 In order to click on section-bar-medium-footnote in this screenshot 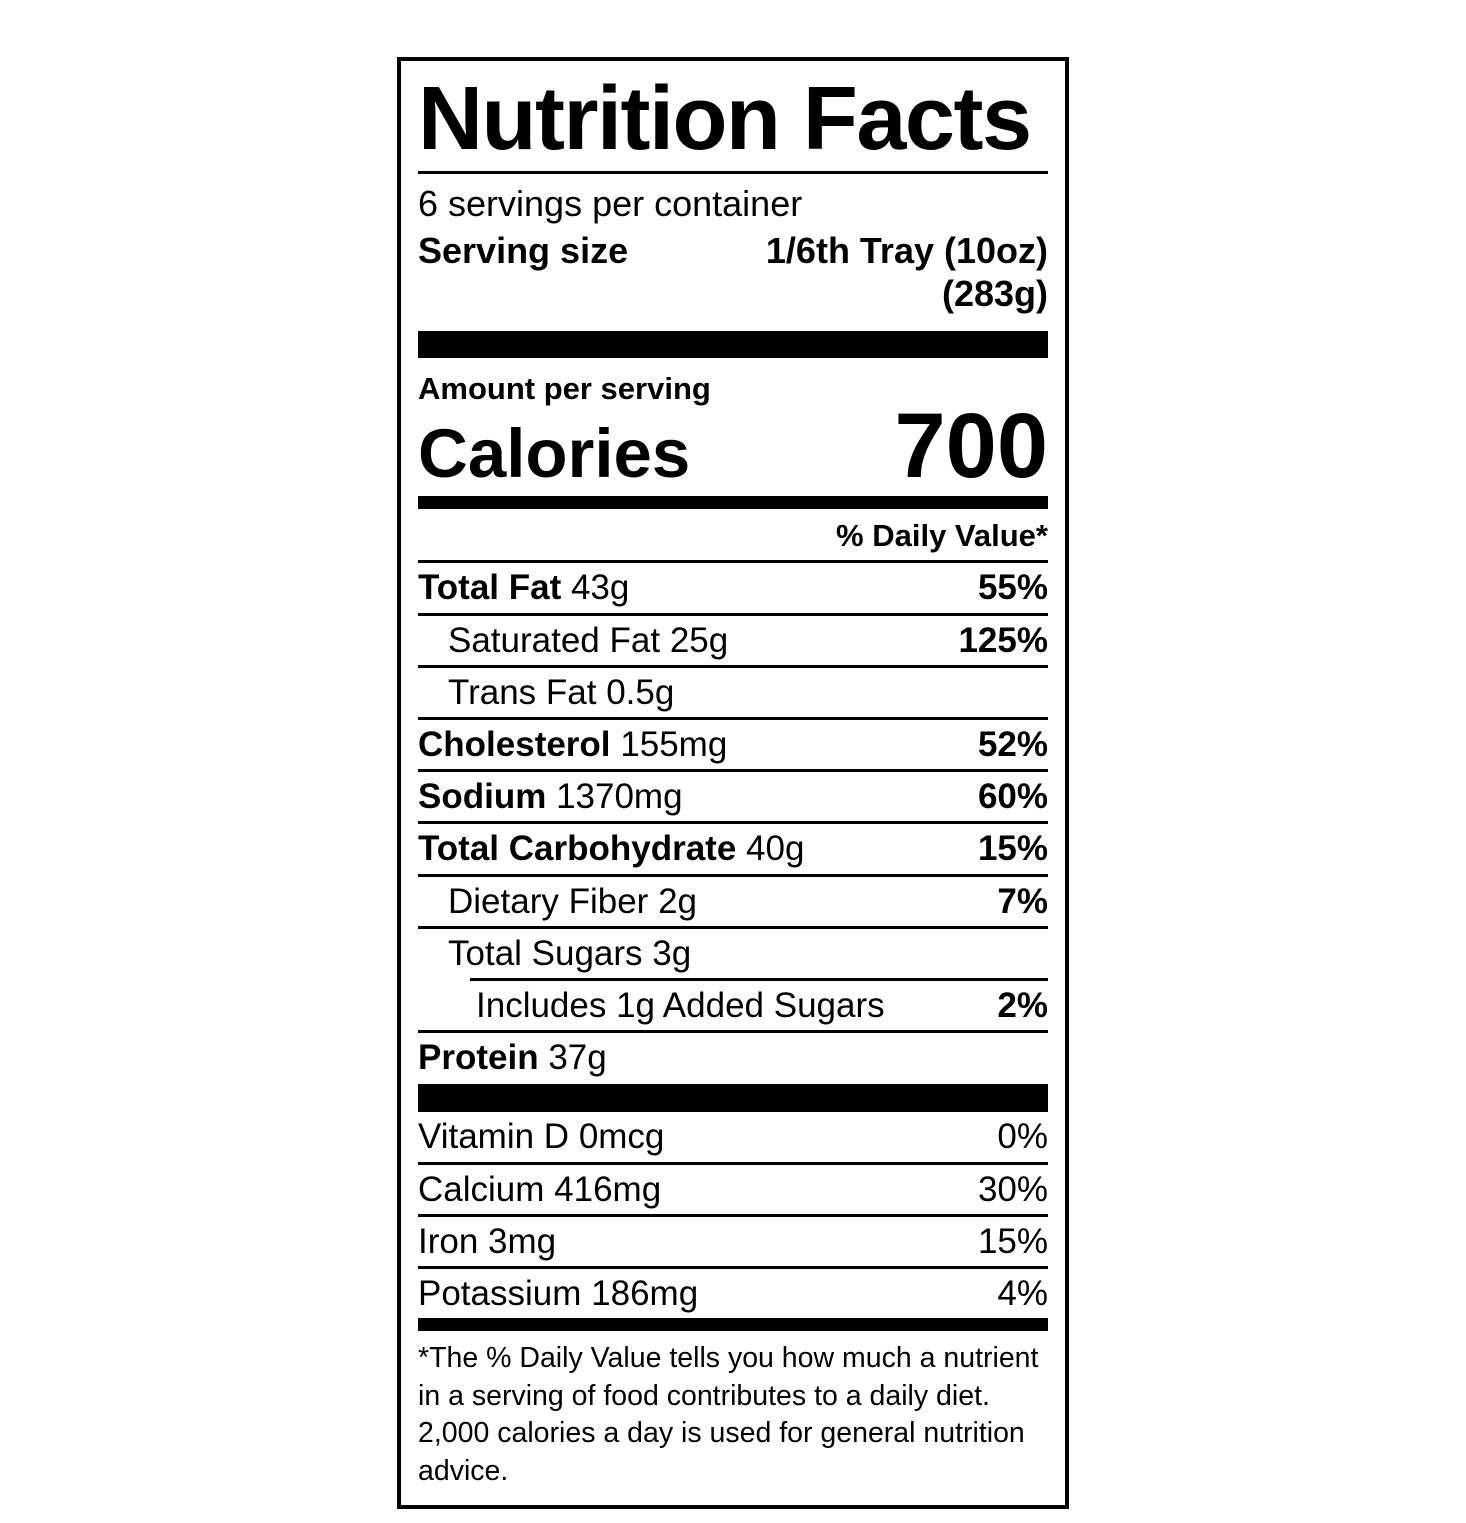, I will do `click(733, 1325)`.